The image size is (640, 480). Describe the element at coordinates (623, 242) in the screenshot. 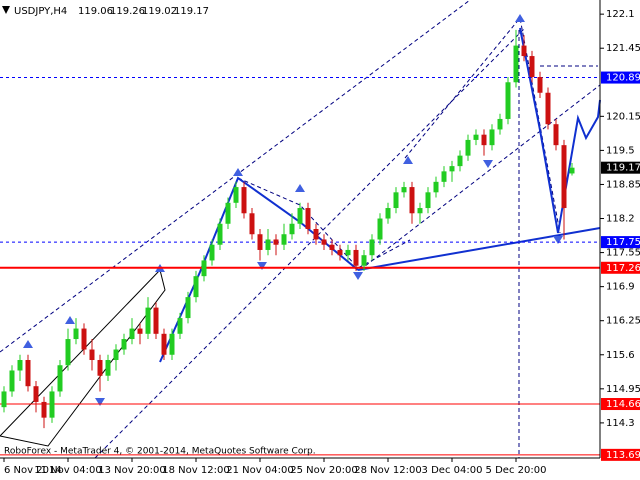

I see `level-label: 117.75` at that location.